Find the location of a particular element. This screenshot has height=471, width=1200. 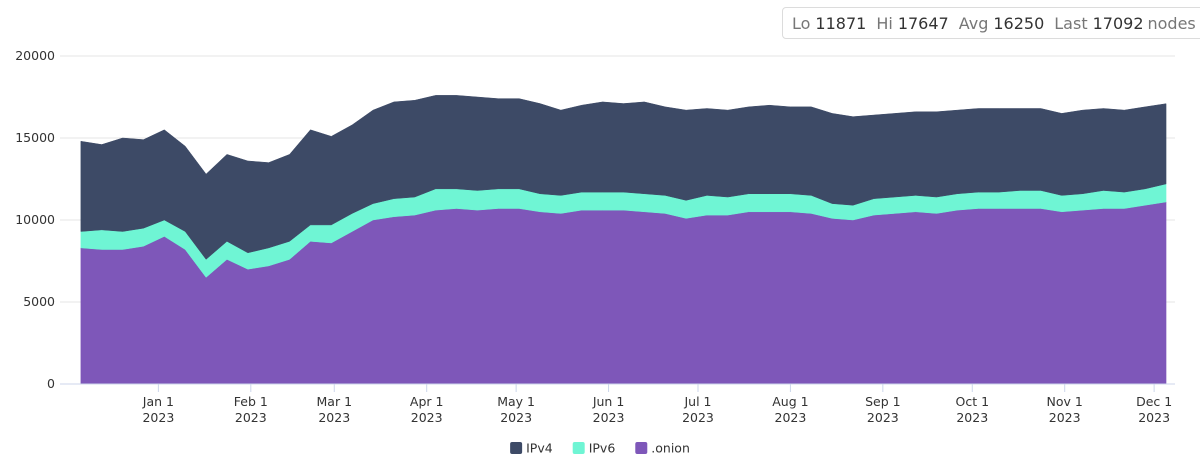

x-tick-label: Jul 1 2023 is located at coordinates (698, 409).